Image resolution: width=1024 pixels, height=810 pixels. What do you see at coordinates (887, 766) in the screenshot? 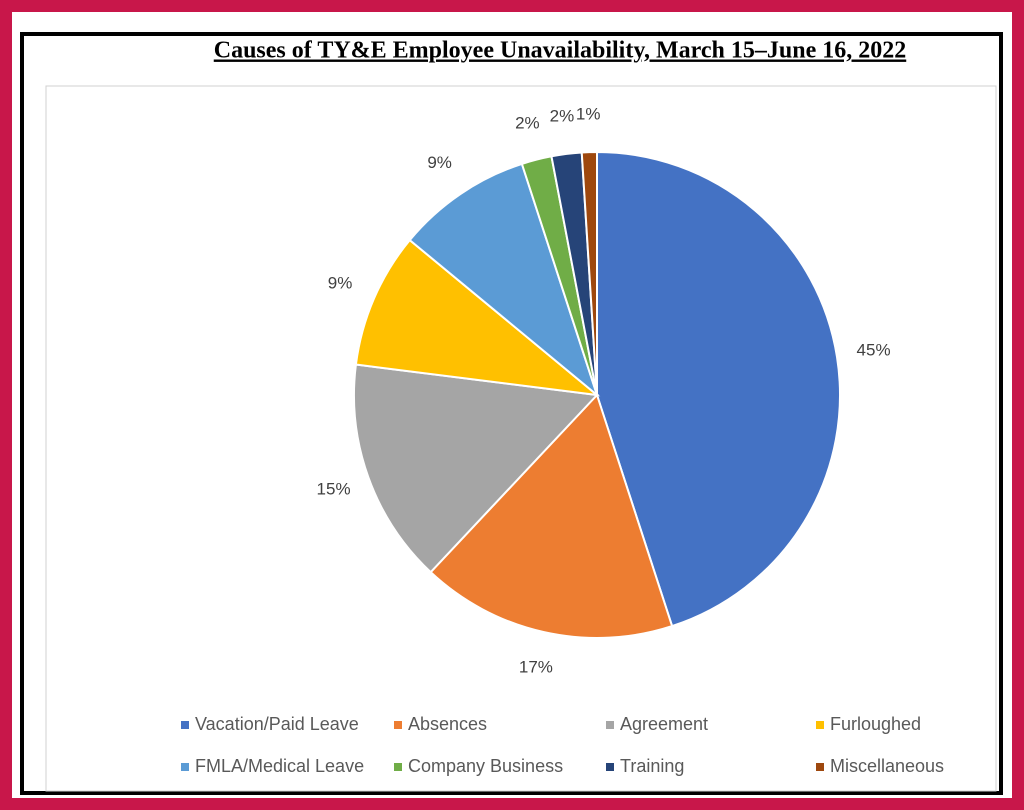
I see `legend-label: Miscellaneous` at bounding box center [887, 766].